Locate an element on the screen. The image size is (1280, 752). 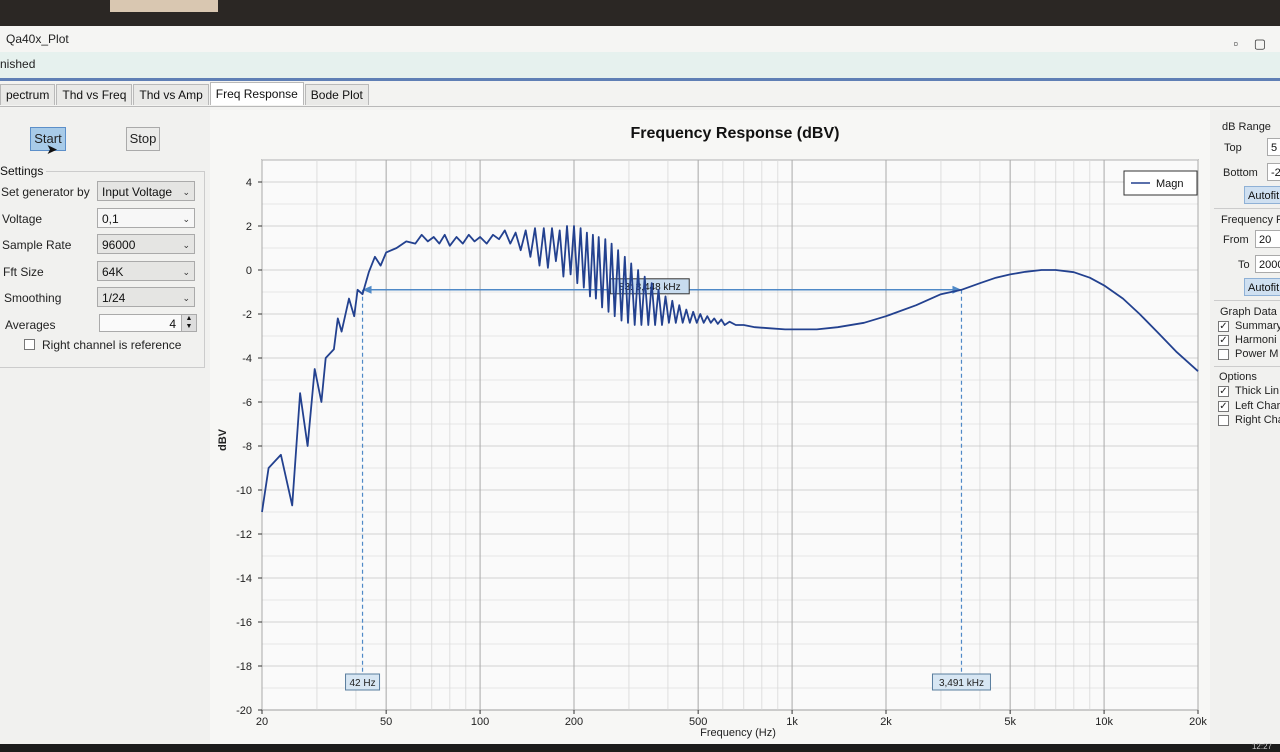
thick-lines-checkbox: ✓ is located at coordinates (1223, 391).